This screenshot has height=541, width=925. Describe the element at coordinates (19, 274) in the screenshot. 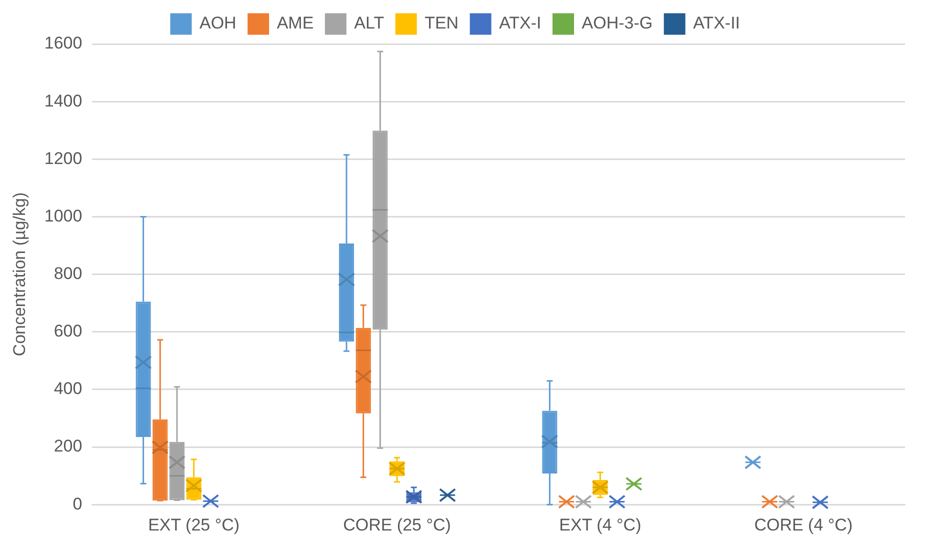

I see `y-axis-title: Concentration (µg/kg)` at that location.